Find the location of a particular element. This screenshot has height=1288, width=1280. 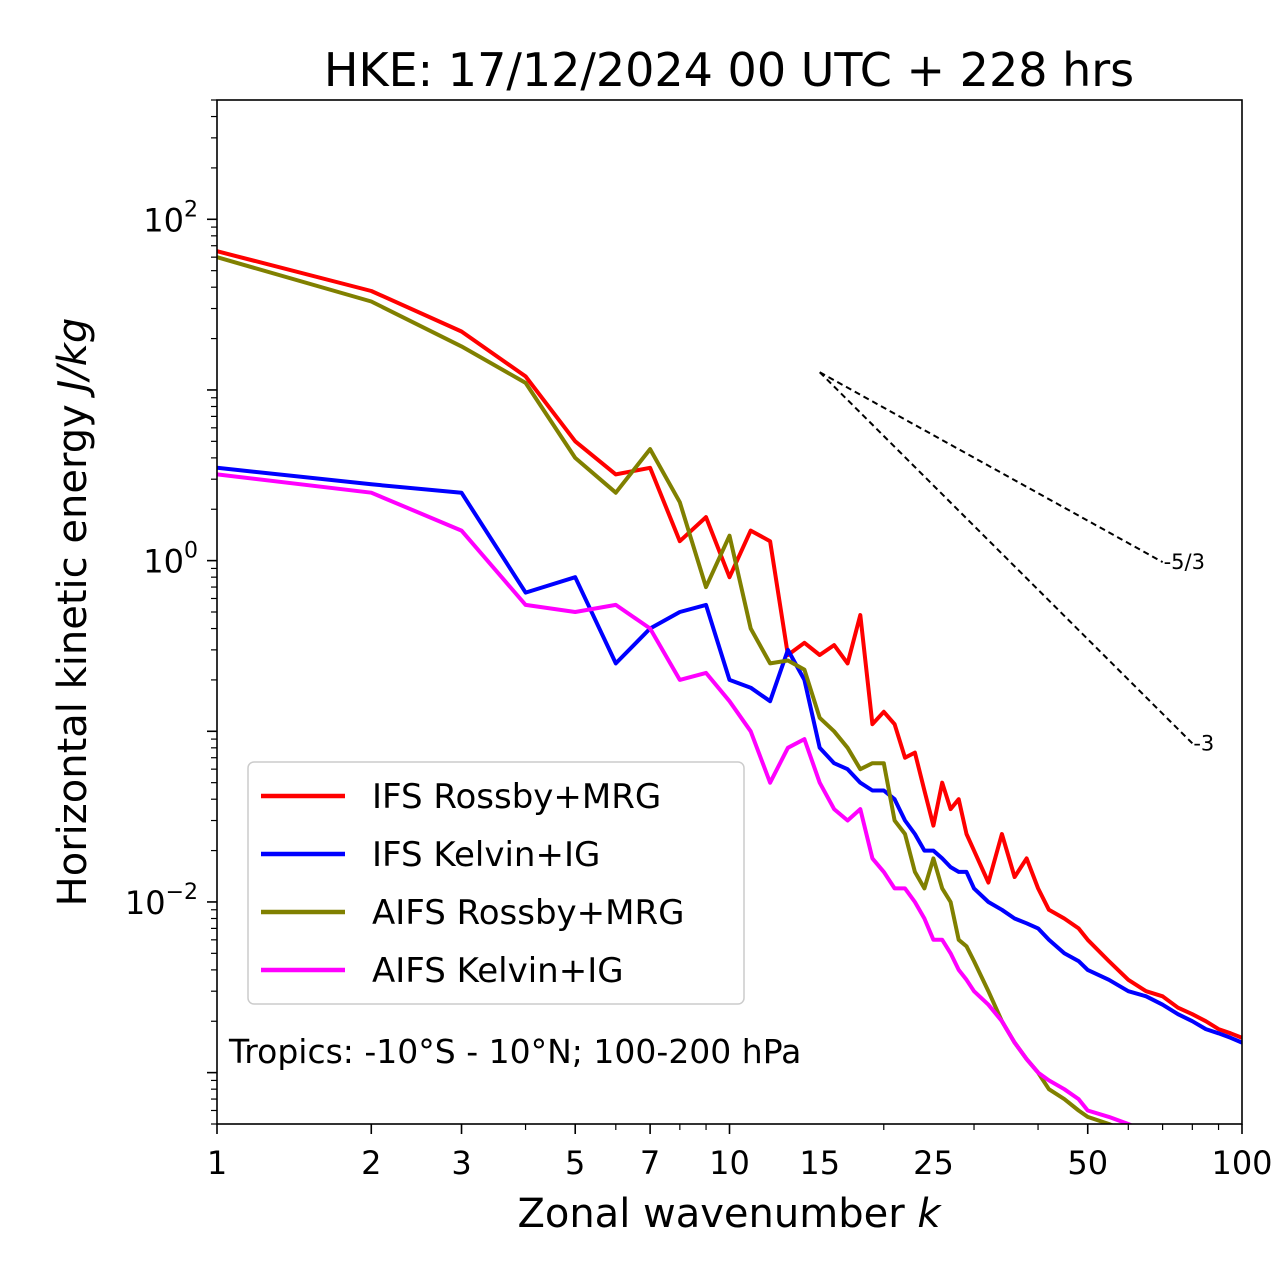

x-axis-ticks: 1 2 3 5 7 10 15 25 50 100 is located at coordinates (740, 1153).